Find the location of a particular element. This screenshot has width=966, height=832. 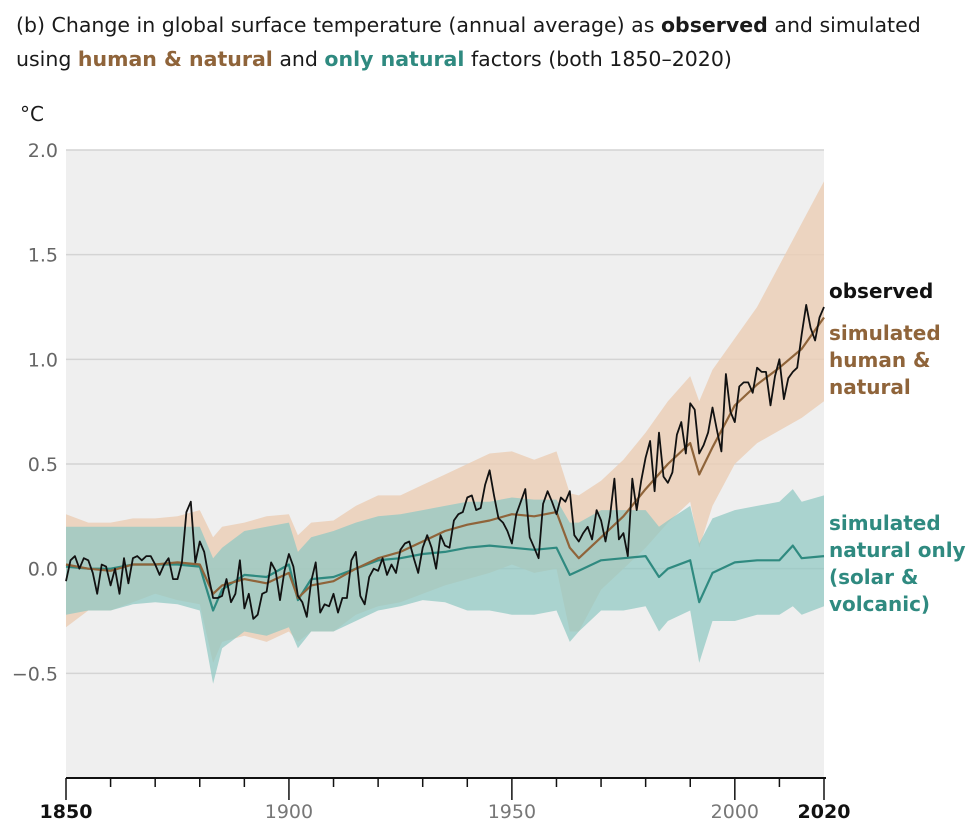

natural-only-line is located at coordinates (445, 578).